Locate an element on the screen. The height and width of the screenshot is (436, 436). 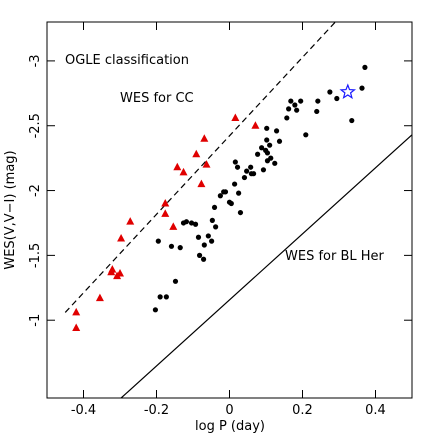
x-tick-label: 0.2 is located at coordinates (302, 410).